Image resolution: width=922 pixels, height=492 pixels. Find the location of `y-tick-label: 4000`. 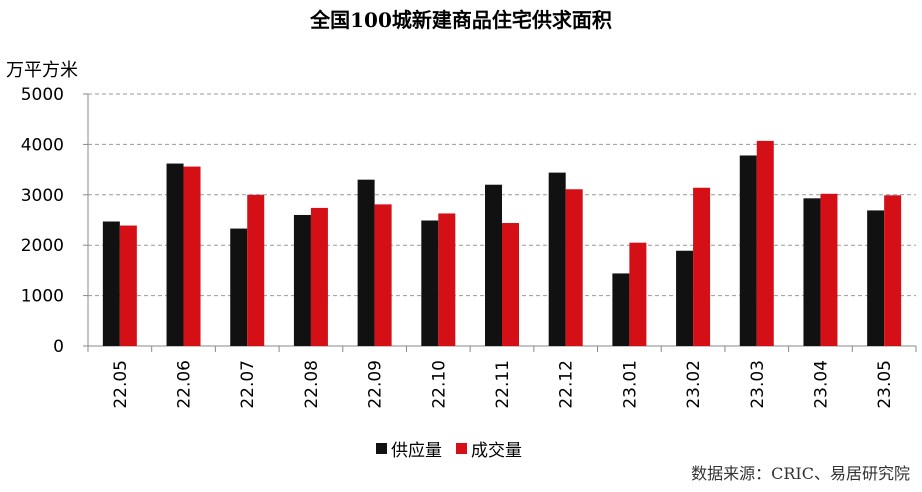

y-tick-label: 4000 is located at coordinates (42, 145).